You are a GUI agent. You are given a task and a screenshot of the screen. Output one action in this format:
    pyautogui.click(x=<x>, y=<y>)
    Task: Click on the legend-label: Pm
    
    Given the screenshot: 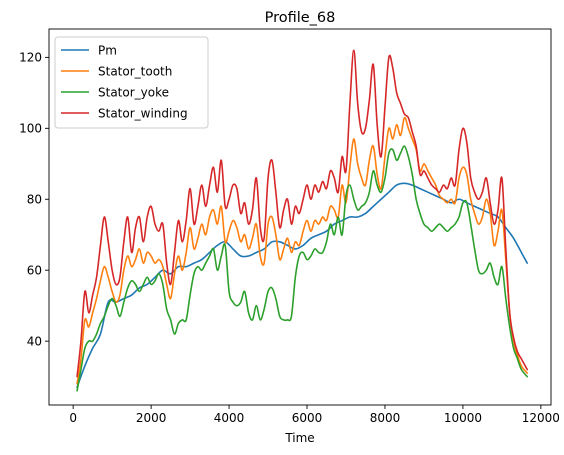 What is the action you would take?
    pyautogui.click(x=107, y=50)
    